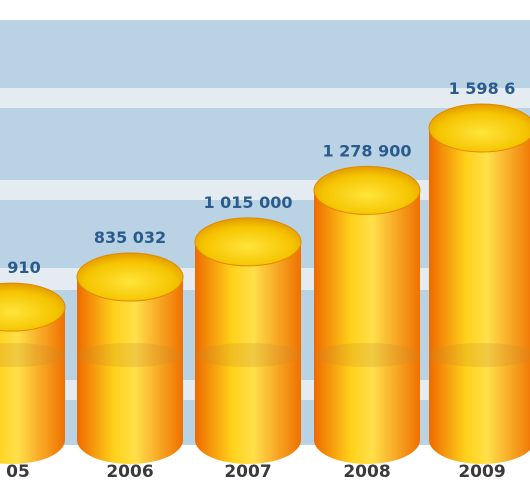 The image size is (530, 496). Describe the element at coordinates (247, 472) in the screenshot. I see `x-tick-label: 2007` at that location.